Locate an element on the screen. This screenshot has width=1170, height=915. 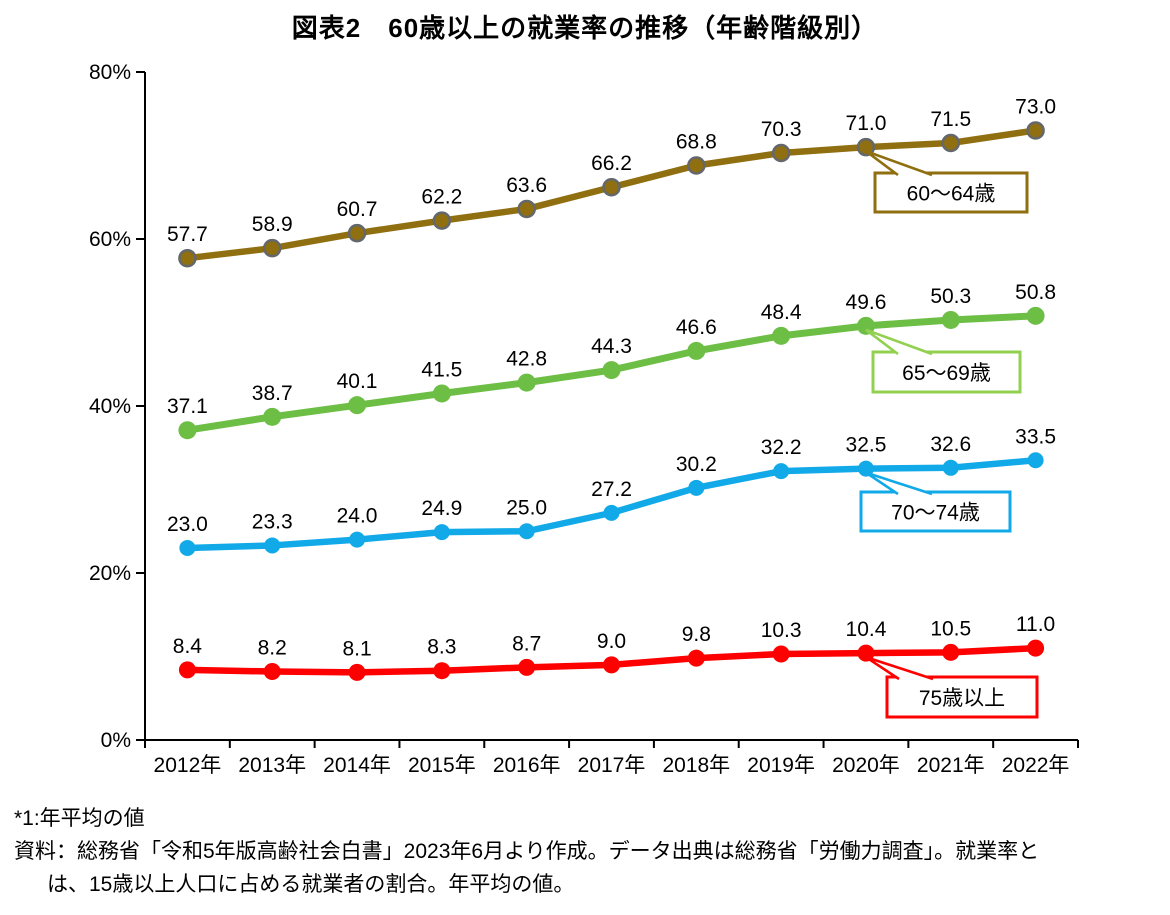
data-point-label: 44.3 is located at coordinates (611, 346).